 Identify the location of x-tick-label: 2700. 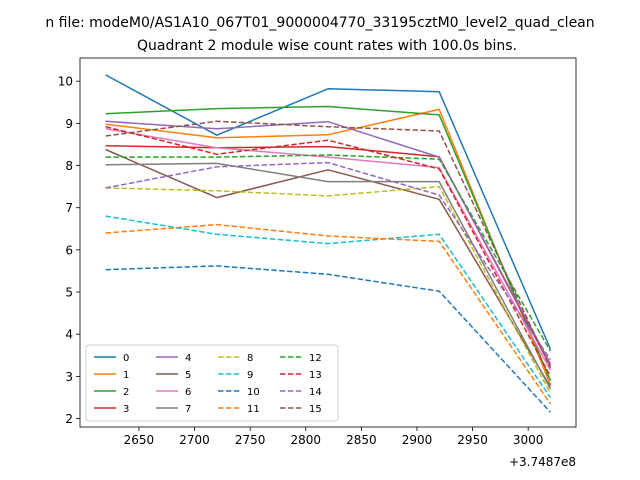
(194, 440).